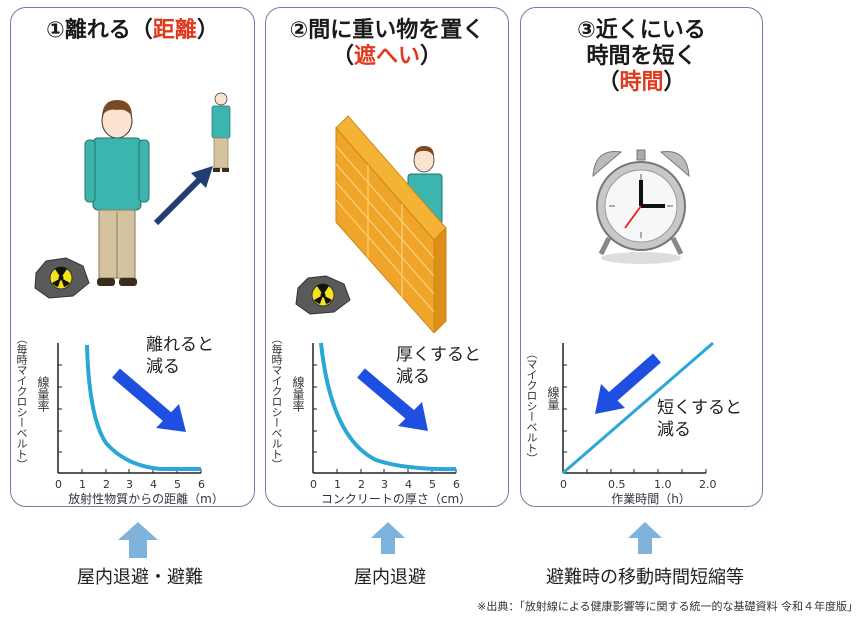 This screenshot has width=862, height=618. I want to click on title-highlight: 距離, so click(174, 30).